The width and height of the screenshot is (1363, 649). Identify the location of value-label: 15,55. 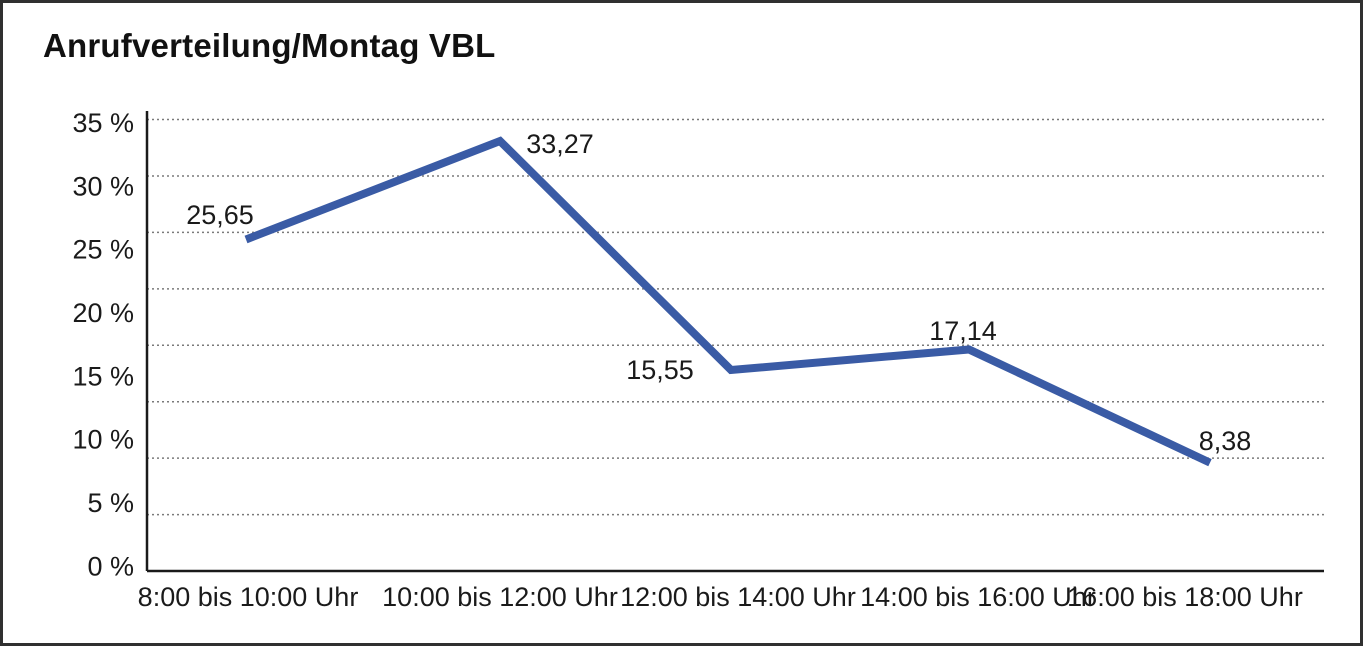
(660, 370).